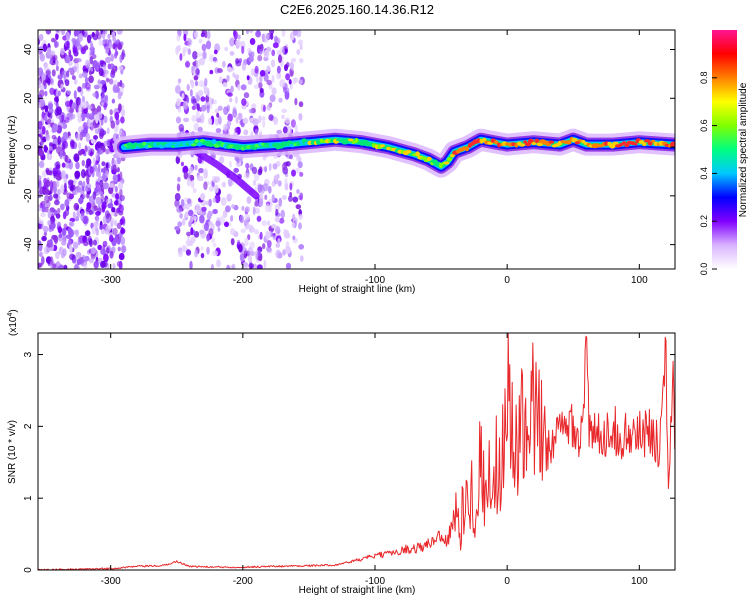 This screenshot has width=750, height=600. Describe the element at coordinates (12, 452) in the screenshot. I see `snr-y-axis-label: SNR (10 * v/v)` at that location.